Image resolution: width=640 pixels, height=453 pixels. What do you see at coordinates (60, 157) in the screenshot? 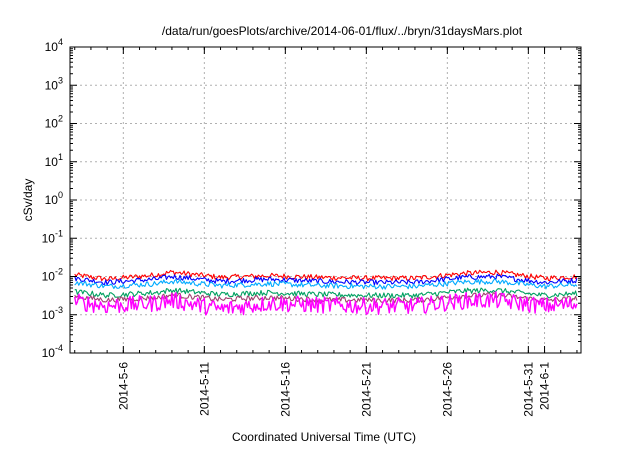
I see `y-tick-exponent: 1` at bounding box center [60, 157].